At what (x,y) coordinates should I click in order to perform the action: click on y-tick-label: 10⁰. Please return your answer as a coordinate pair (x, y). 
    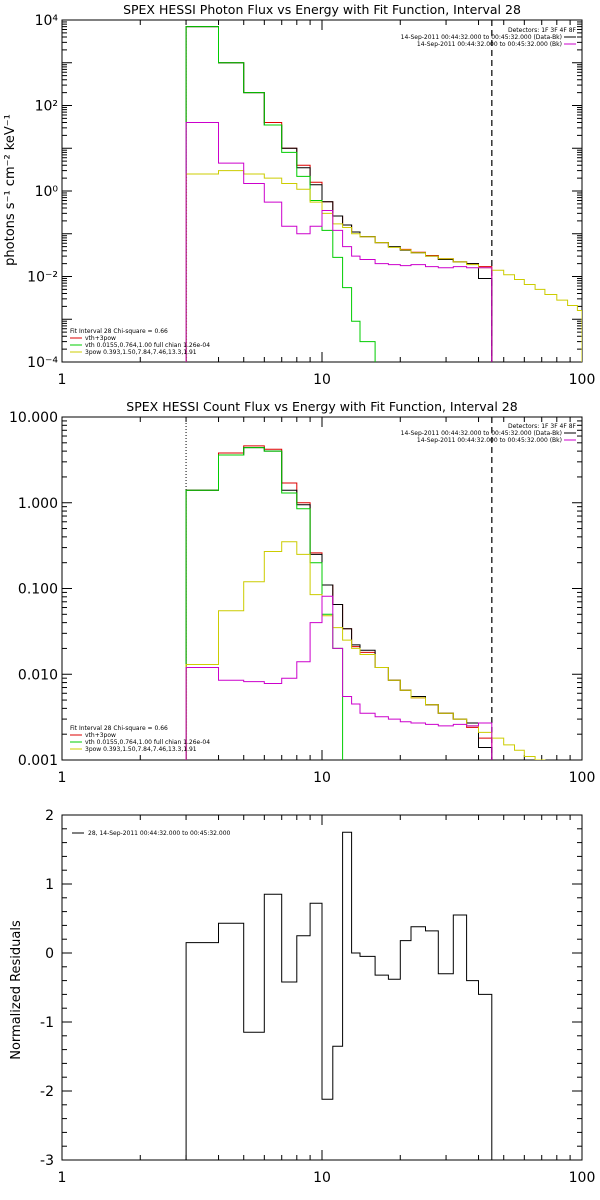
    Looking at the image, I should click on (47, 192).